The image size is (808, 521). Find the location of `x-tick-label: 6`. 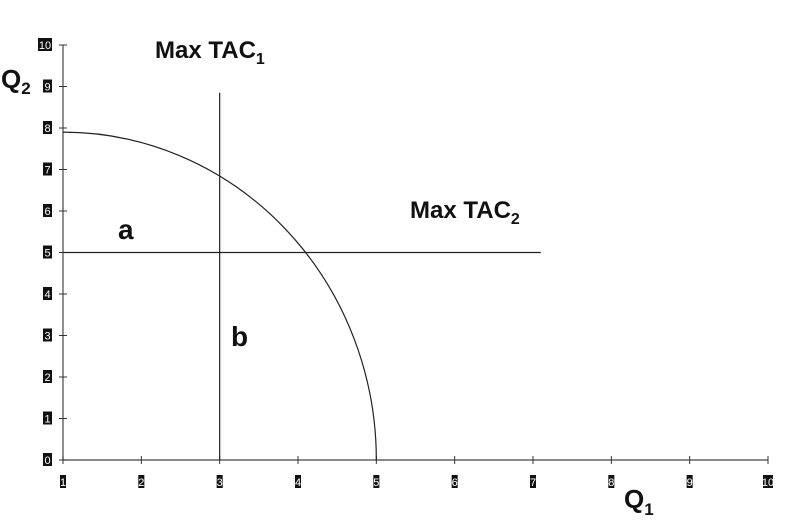

x-tick-label: 6 is located at coordinates (455, 483).